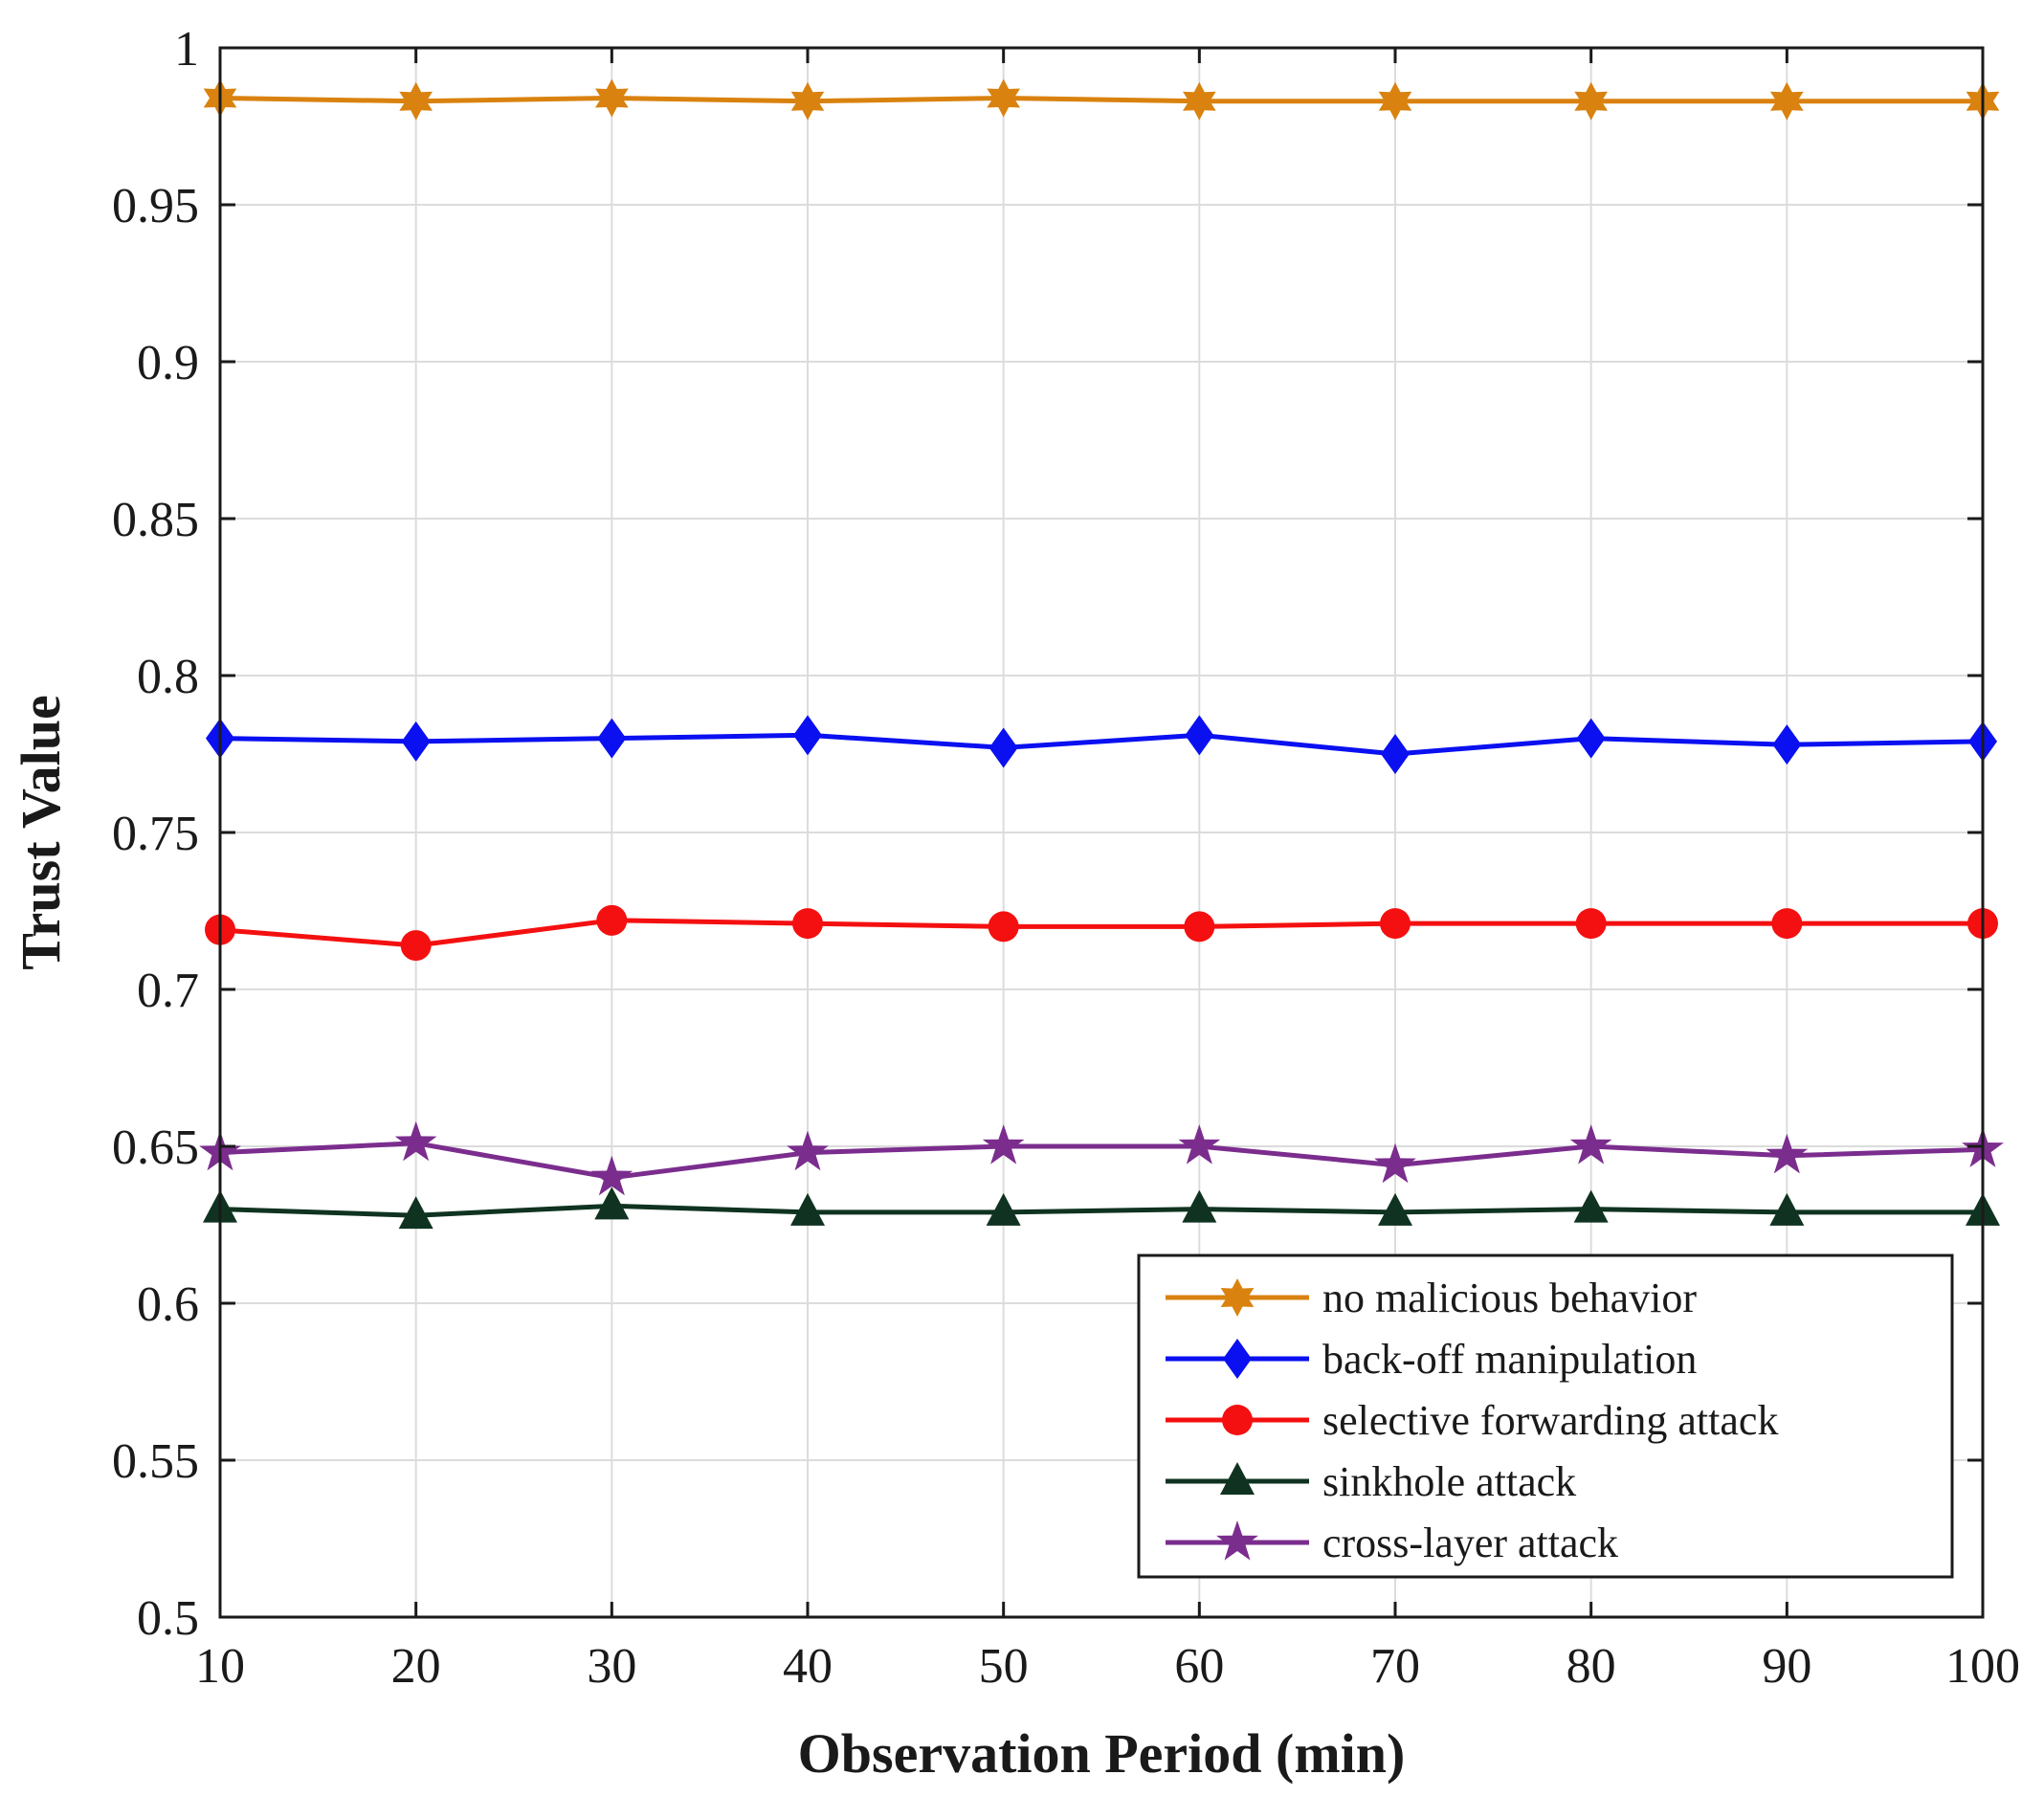 This screenshot has width=2044, height=1797. I want to click on y-tick-label-0.9: 0.9, so click(168, 363).